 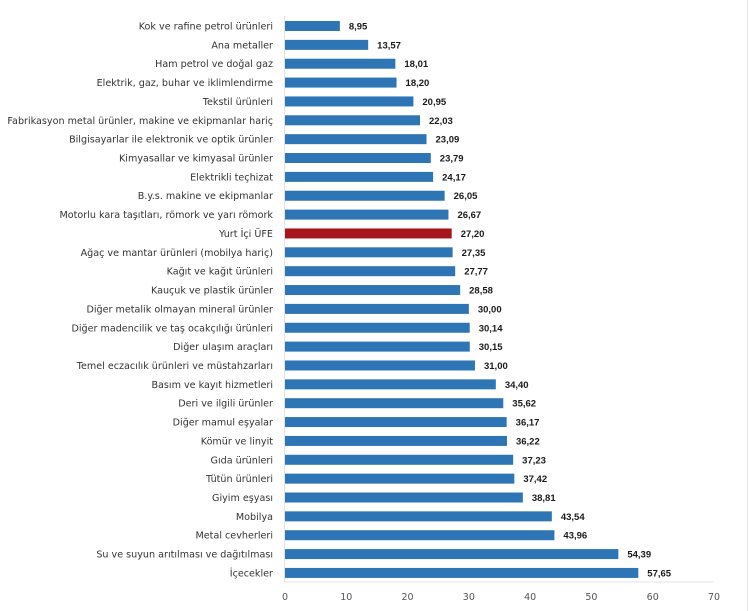 I want to click on category-label: İçecekler, so click(x=251, y=572).